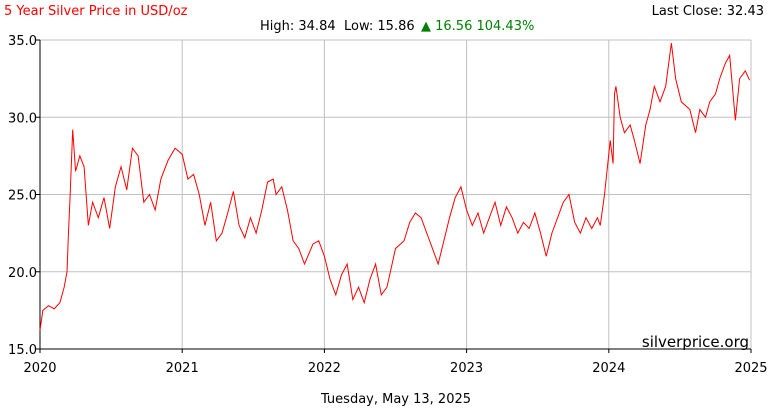  I want to click on y-tick-label: 30.0, so click(22, 118).